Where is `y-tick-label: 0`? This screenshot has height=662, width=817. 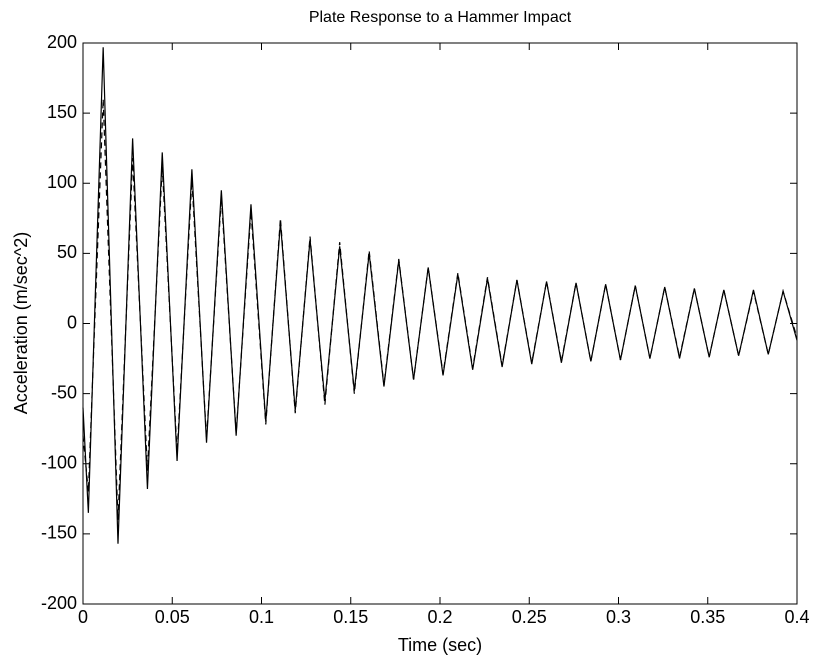
y-tick-label: 0 is located at coordinates (72, 322).